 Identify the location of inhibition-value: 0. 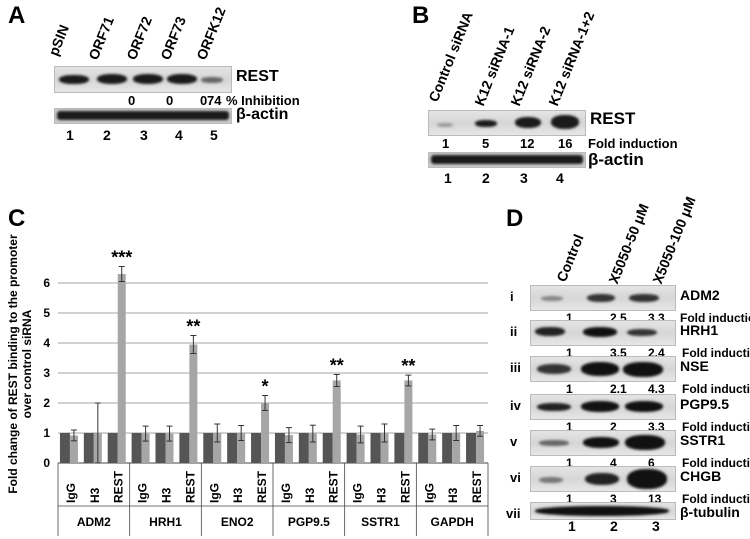
(204, 100).